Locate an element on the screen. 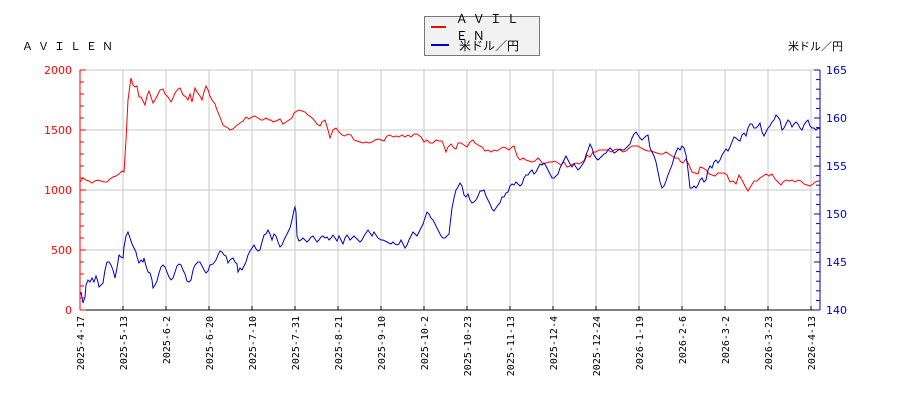  svg-text: 2025-8-21 is located at coordinates (339, 343).